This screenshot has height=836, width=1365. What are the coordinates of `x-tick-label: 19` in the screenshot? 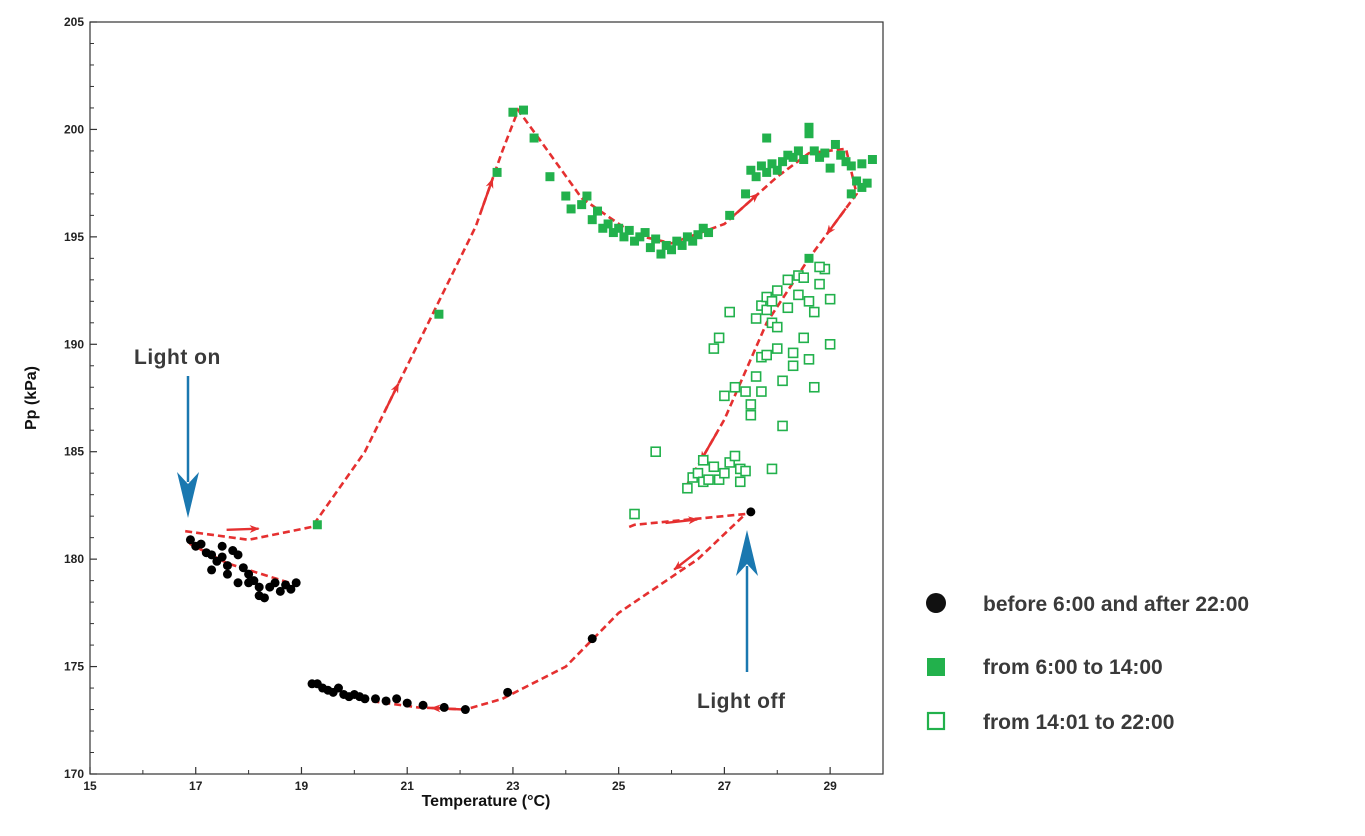 It's located at (302, 786).